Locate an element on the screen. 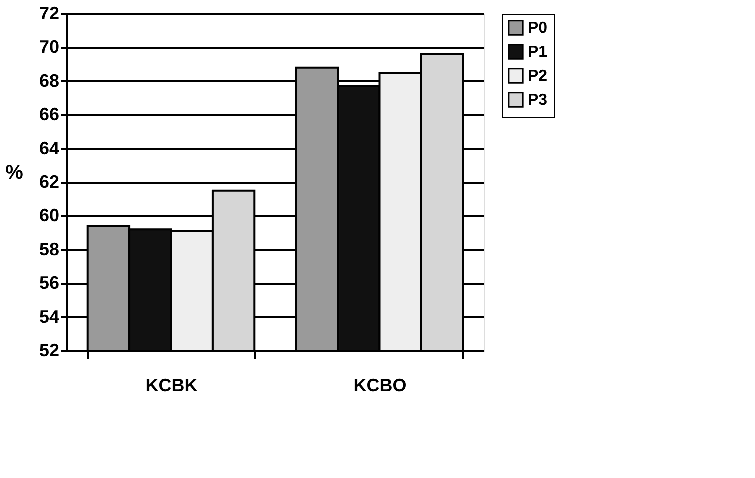 The width and height of the screenshot is (755, 478). legend-label: P3 is located at coordinates (538, 100).